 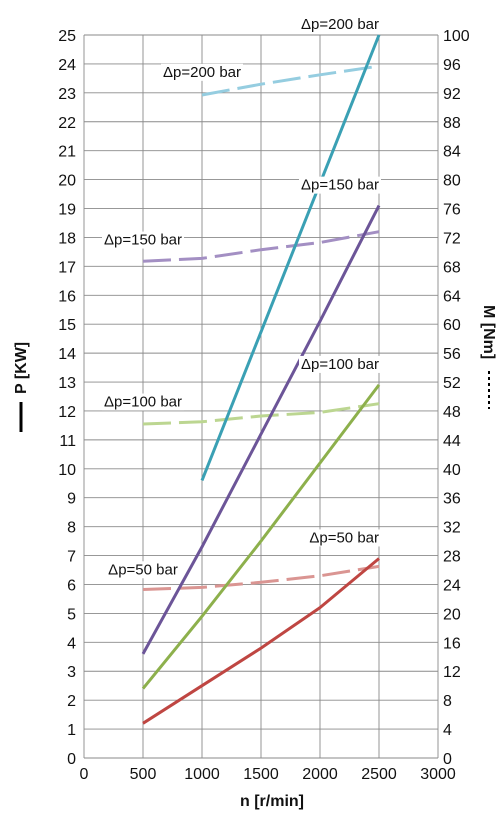 I want to click on right-y-tick-label: 44, so click(x=452, y=441).